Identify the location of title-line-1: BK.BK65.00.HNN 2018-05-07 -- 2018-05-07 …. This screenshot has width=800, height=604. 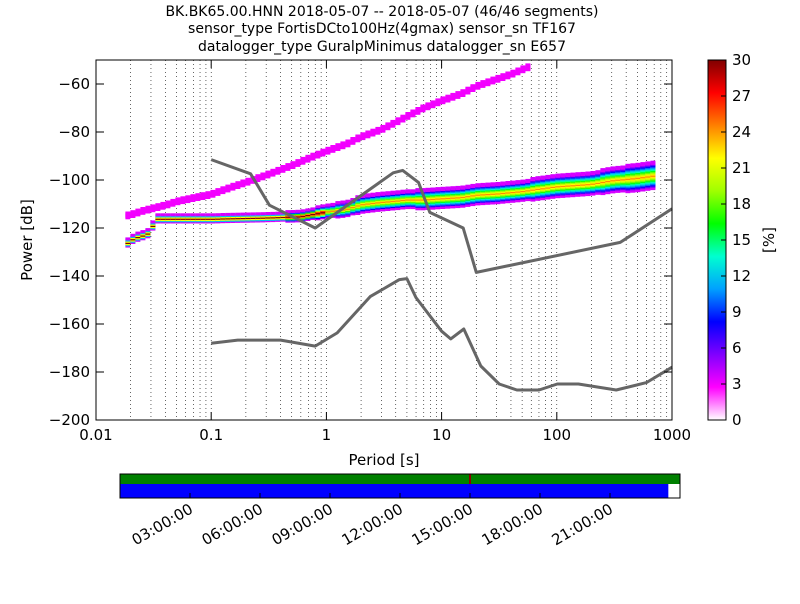
(381, 12).